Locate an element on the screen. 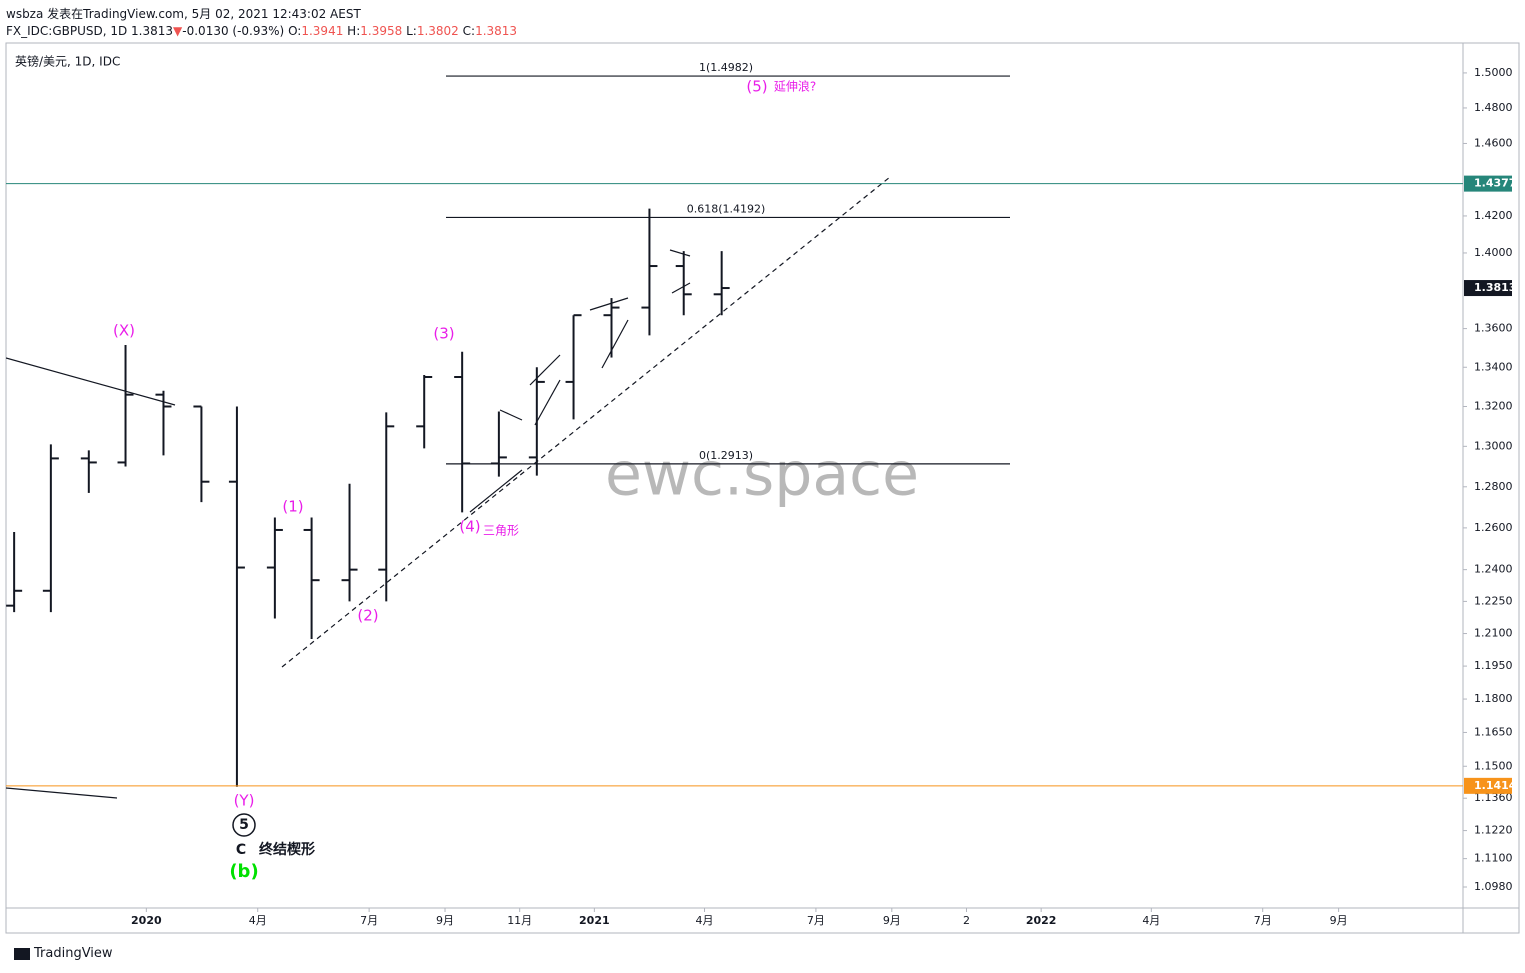  legend: 英镑/美元, 1D, IDC is located at coordinates (67, 61).